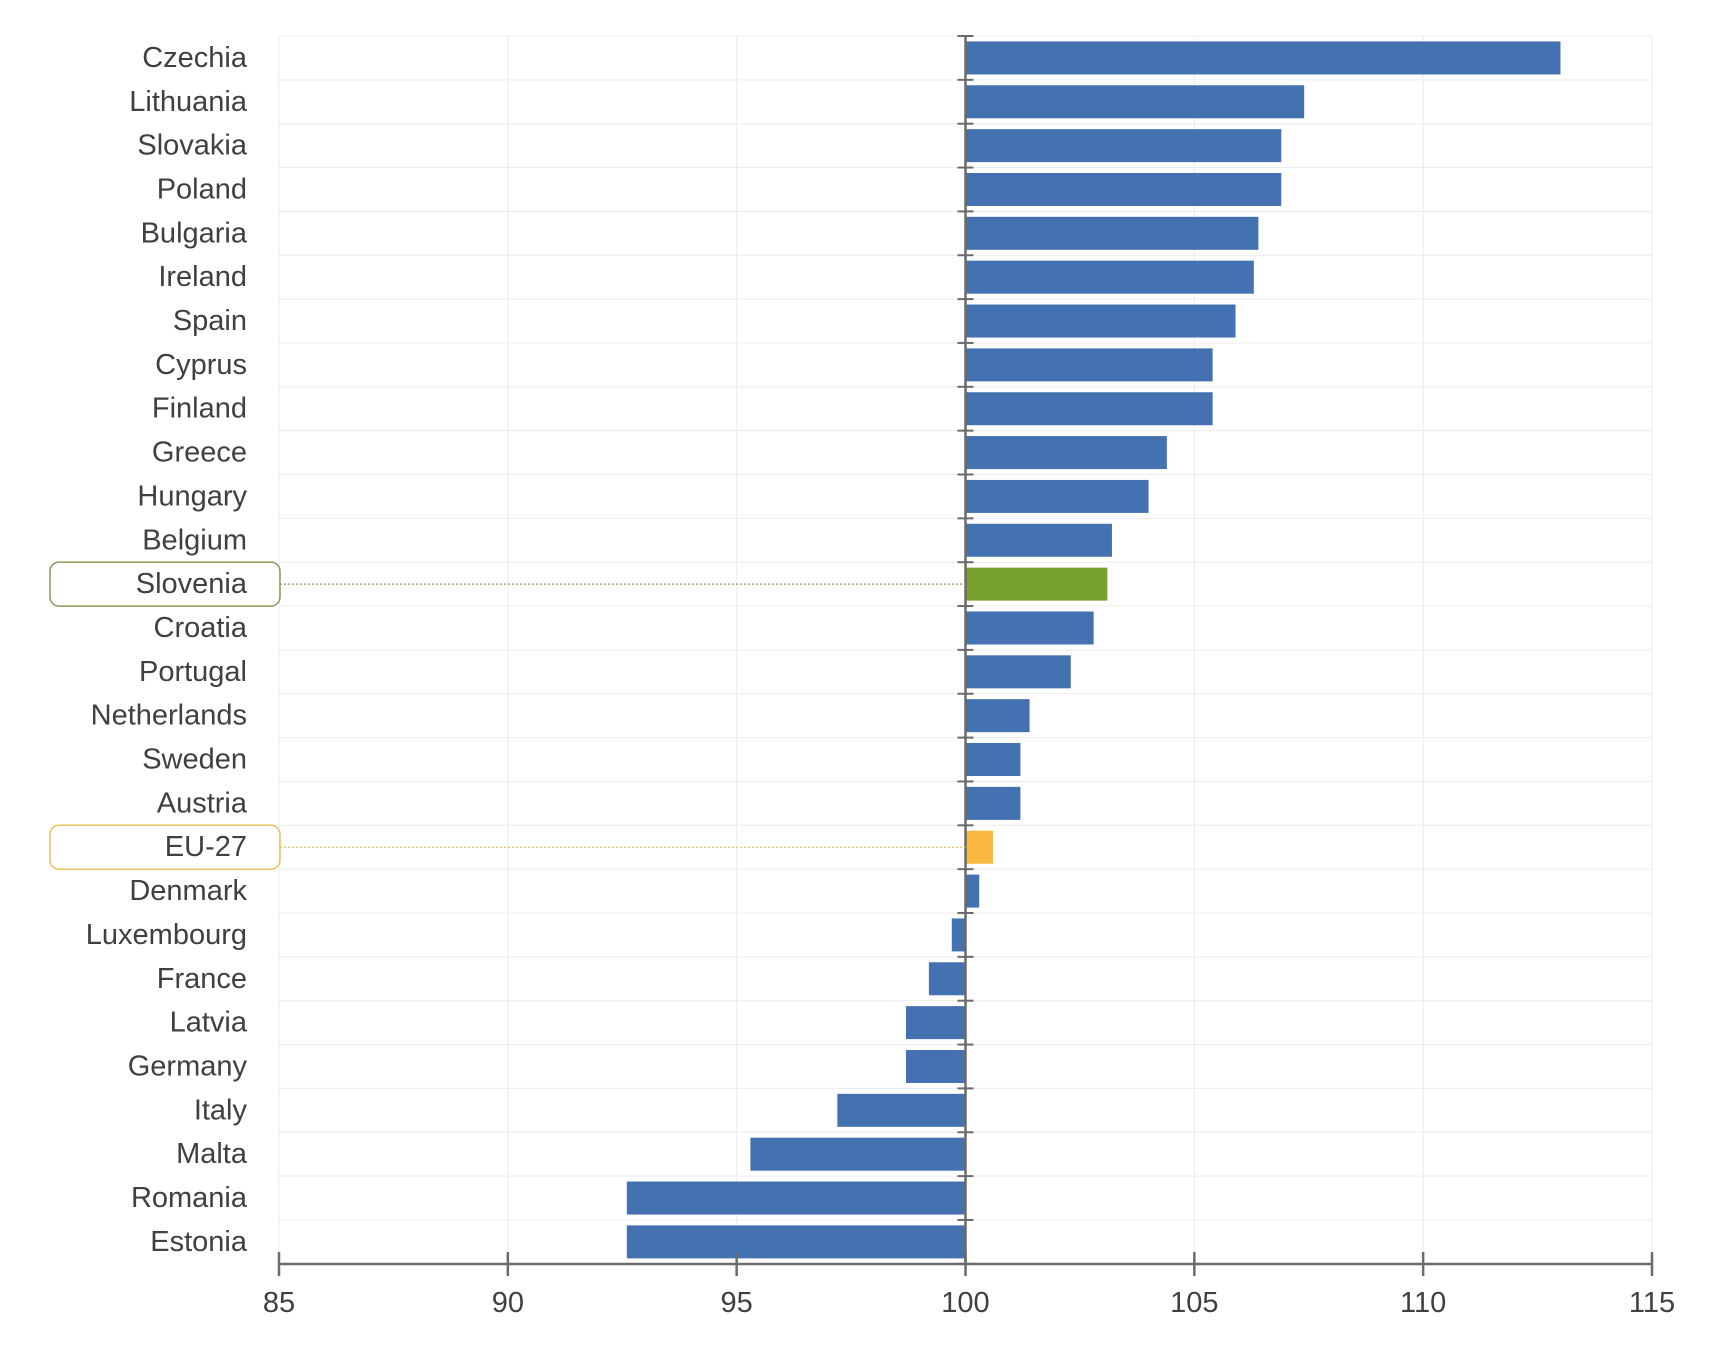 This screenshot has height=1350, width=1714. What do you see at coordinates (936, 1066) in the screenshot?
I see `bar-germany` at bounding box center [936, 1066].